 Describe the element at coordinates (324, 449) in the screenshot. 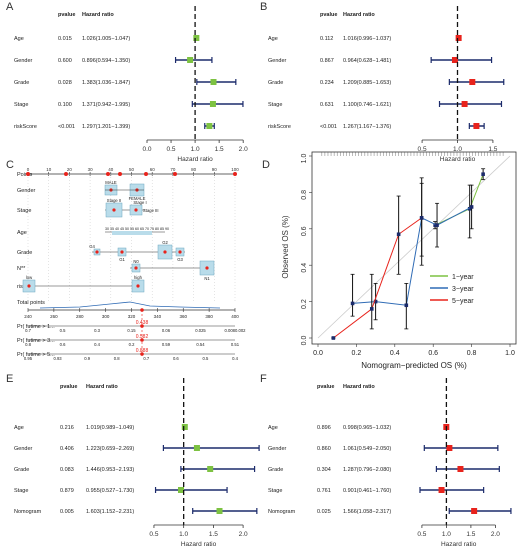

I see `row-pvalue-F: 0.860` at that location.